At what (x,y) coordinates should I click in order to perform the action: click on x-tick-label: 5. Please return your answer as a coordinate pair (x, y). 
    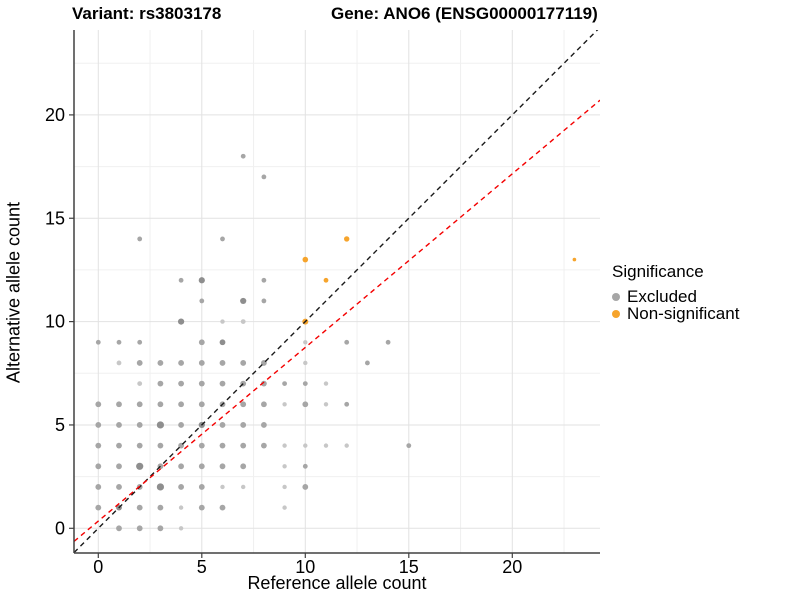
    Looking at the image, I should click on (202, 567).